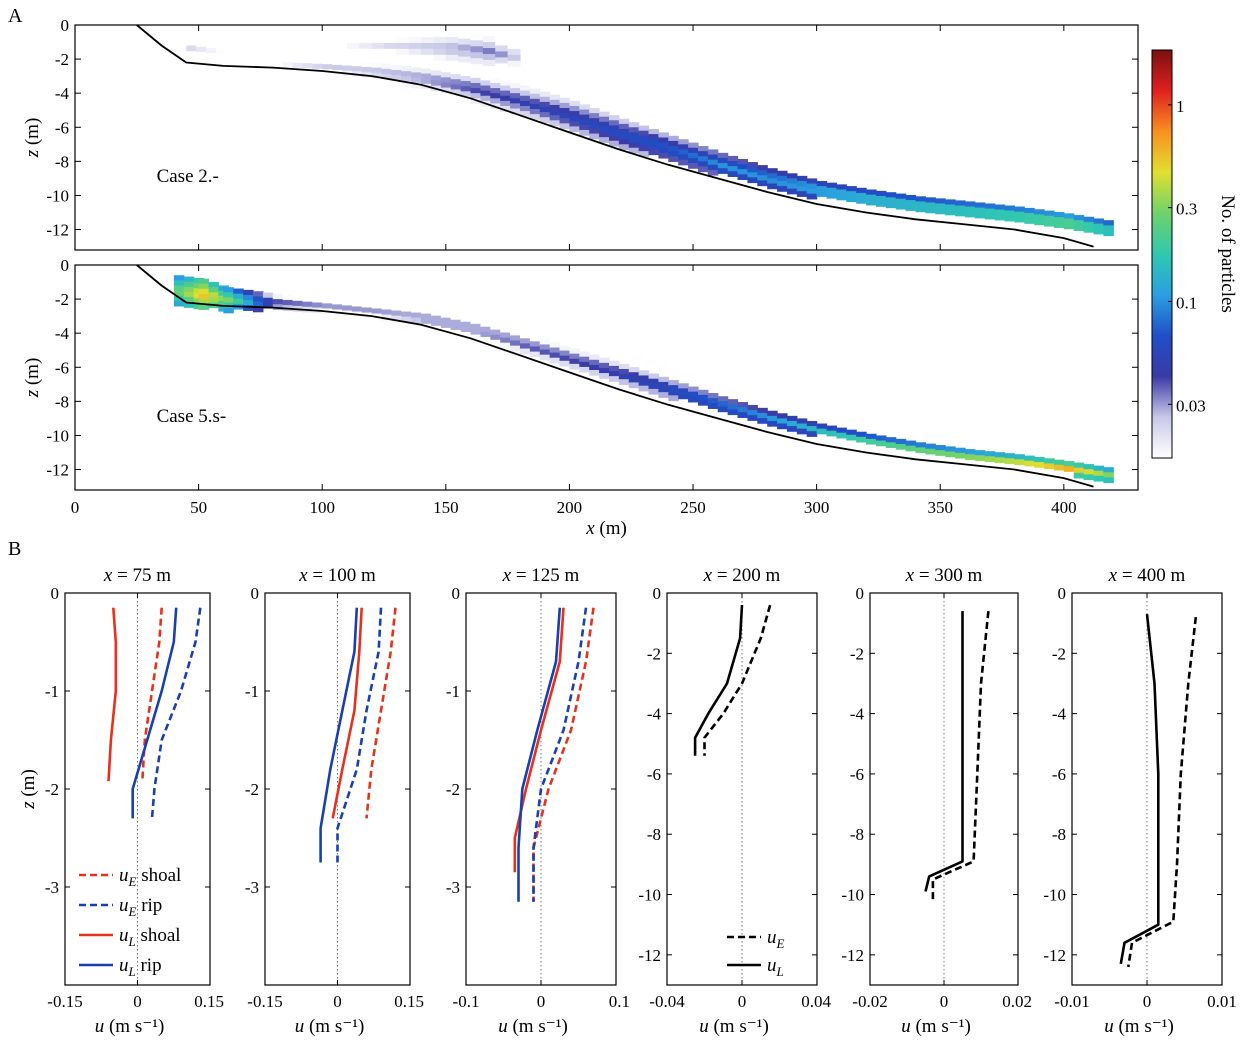  Describe the element at coordinates (150, 937) in the screenshot. I see `legend-label: uL shoal` at that location.